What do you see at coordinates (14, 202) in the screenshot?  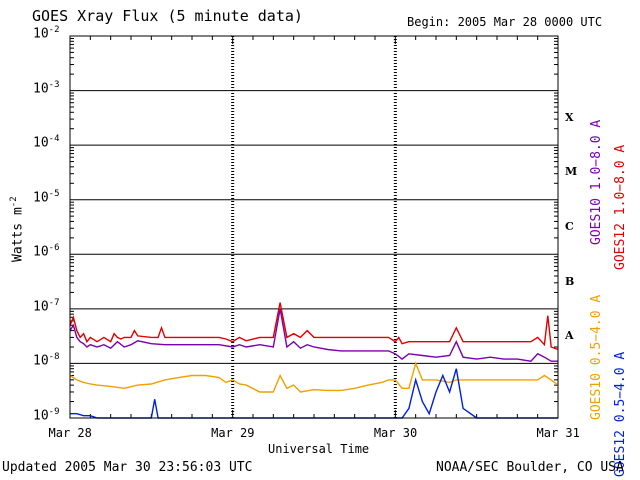 I see `y-axis-label-exponent: -2` at bounding box center [14, 202].